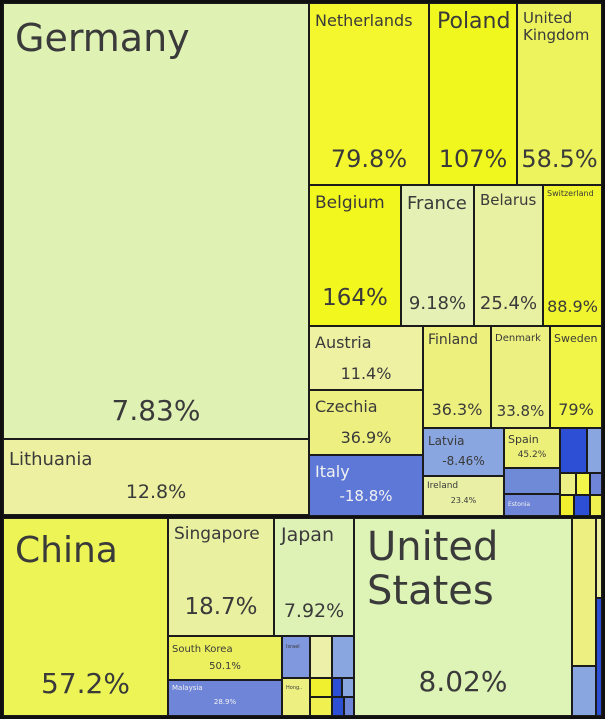 The height and width of the screenshot is (719, 605). What do you see at coordinates (453, 340) in the screenshot?
I see `cell-label: Finland` at bounding box center [453, 340].